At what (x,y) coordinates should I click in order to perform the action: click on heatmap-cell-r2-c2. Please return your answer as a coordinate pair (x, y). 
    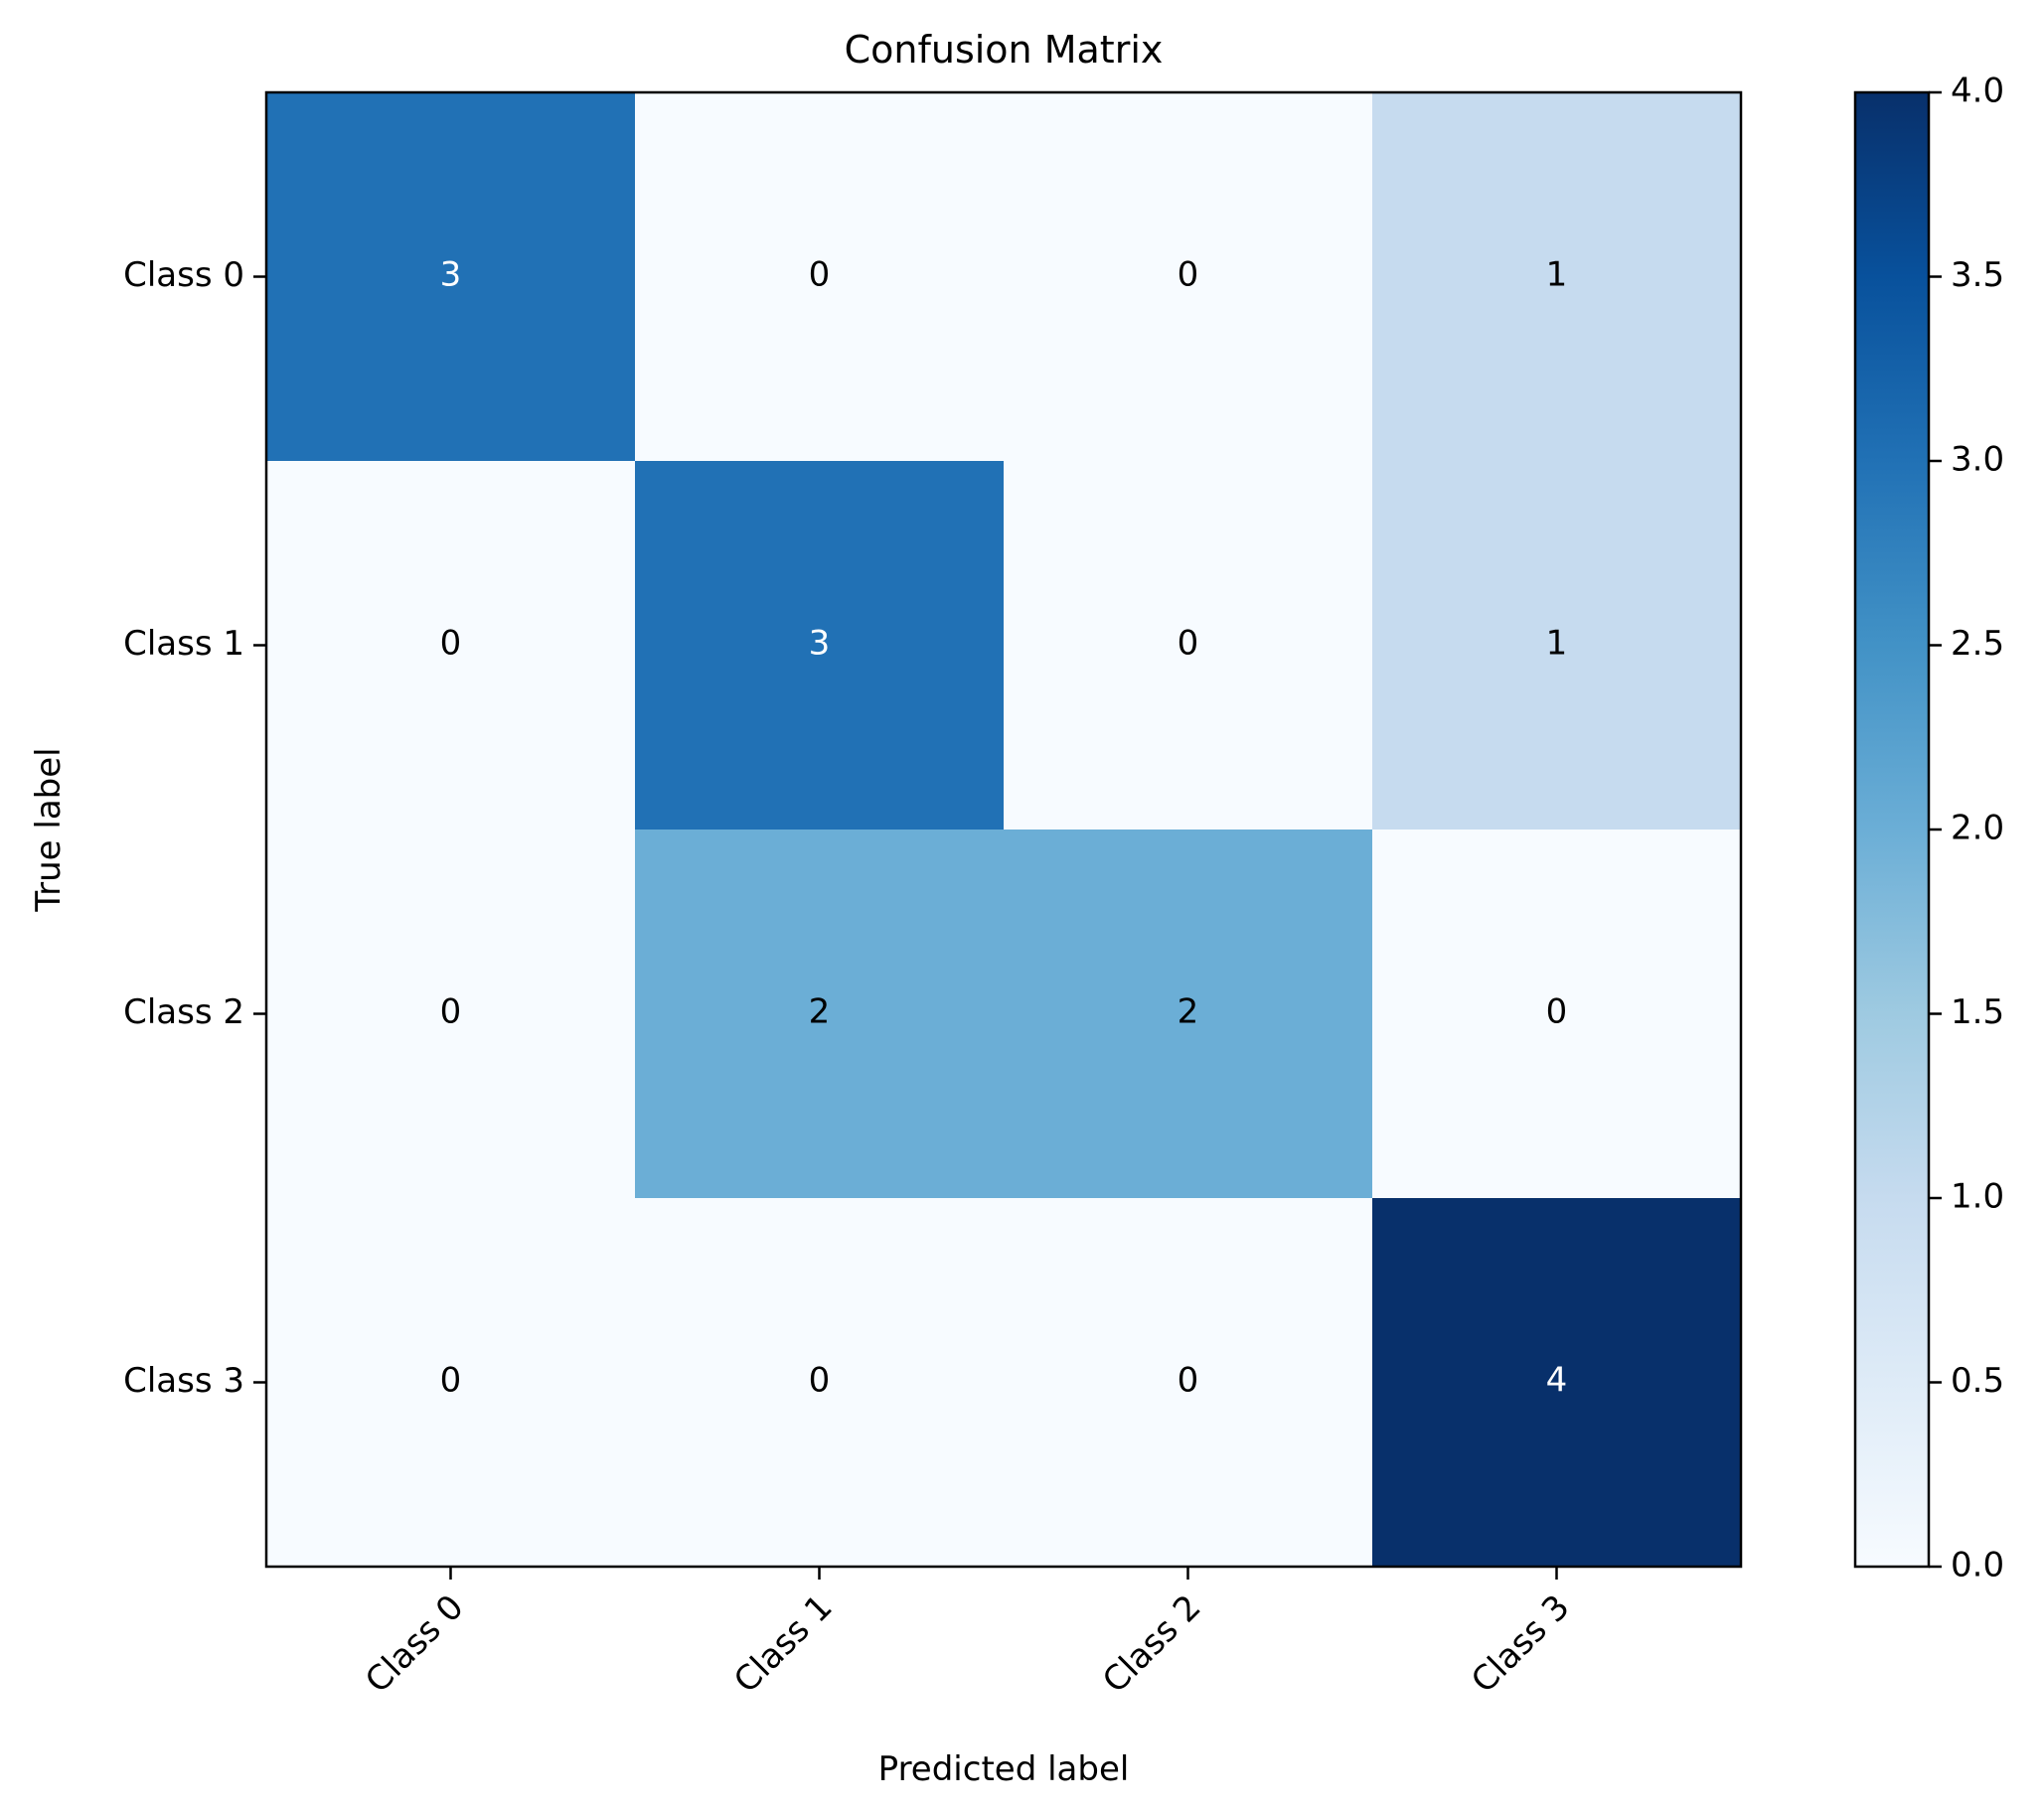
    Looking at the image, I should click on (1188, 1015).